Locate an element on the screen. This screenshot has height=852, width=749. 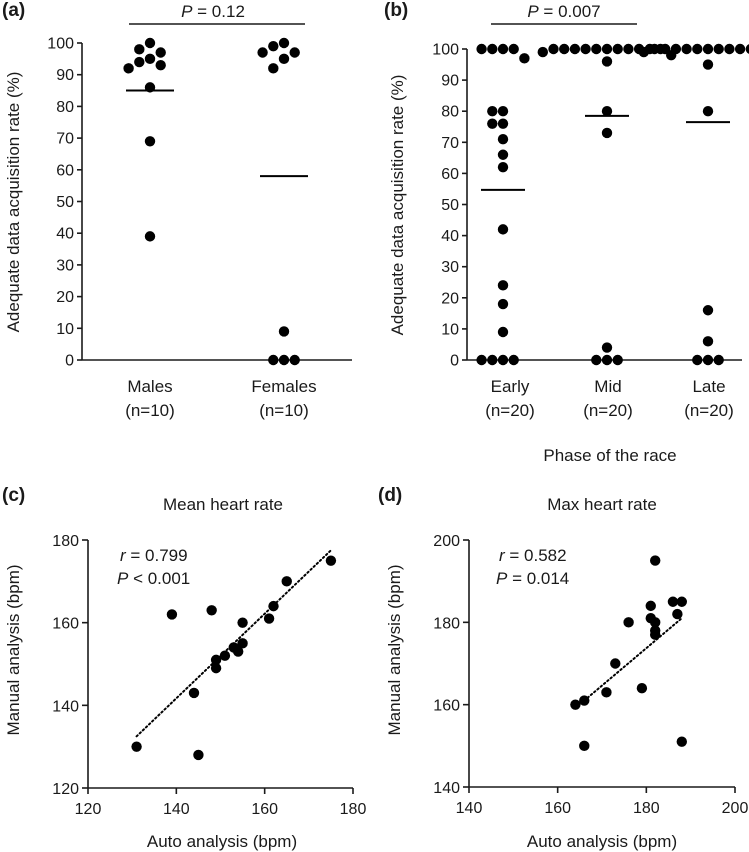
panel-a-y-tick-label: 60 is located at coordinates (65, 170).